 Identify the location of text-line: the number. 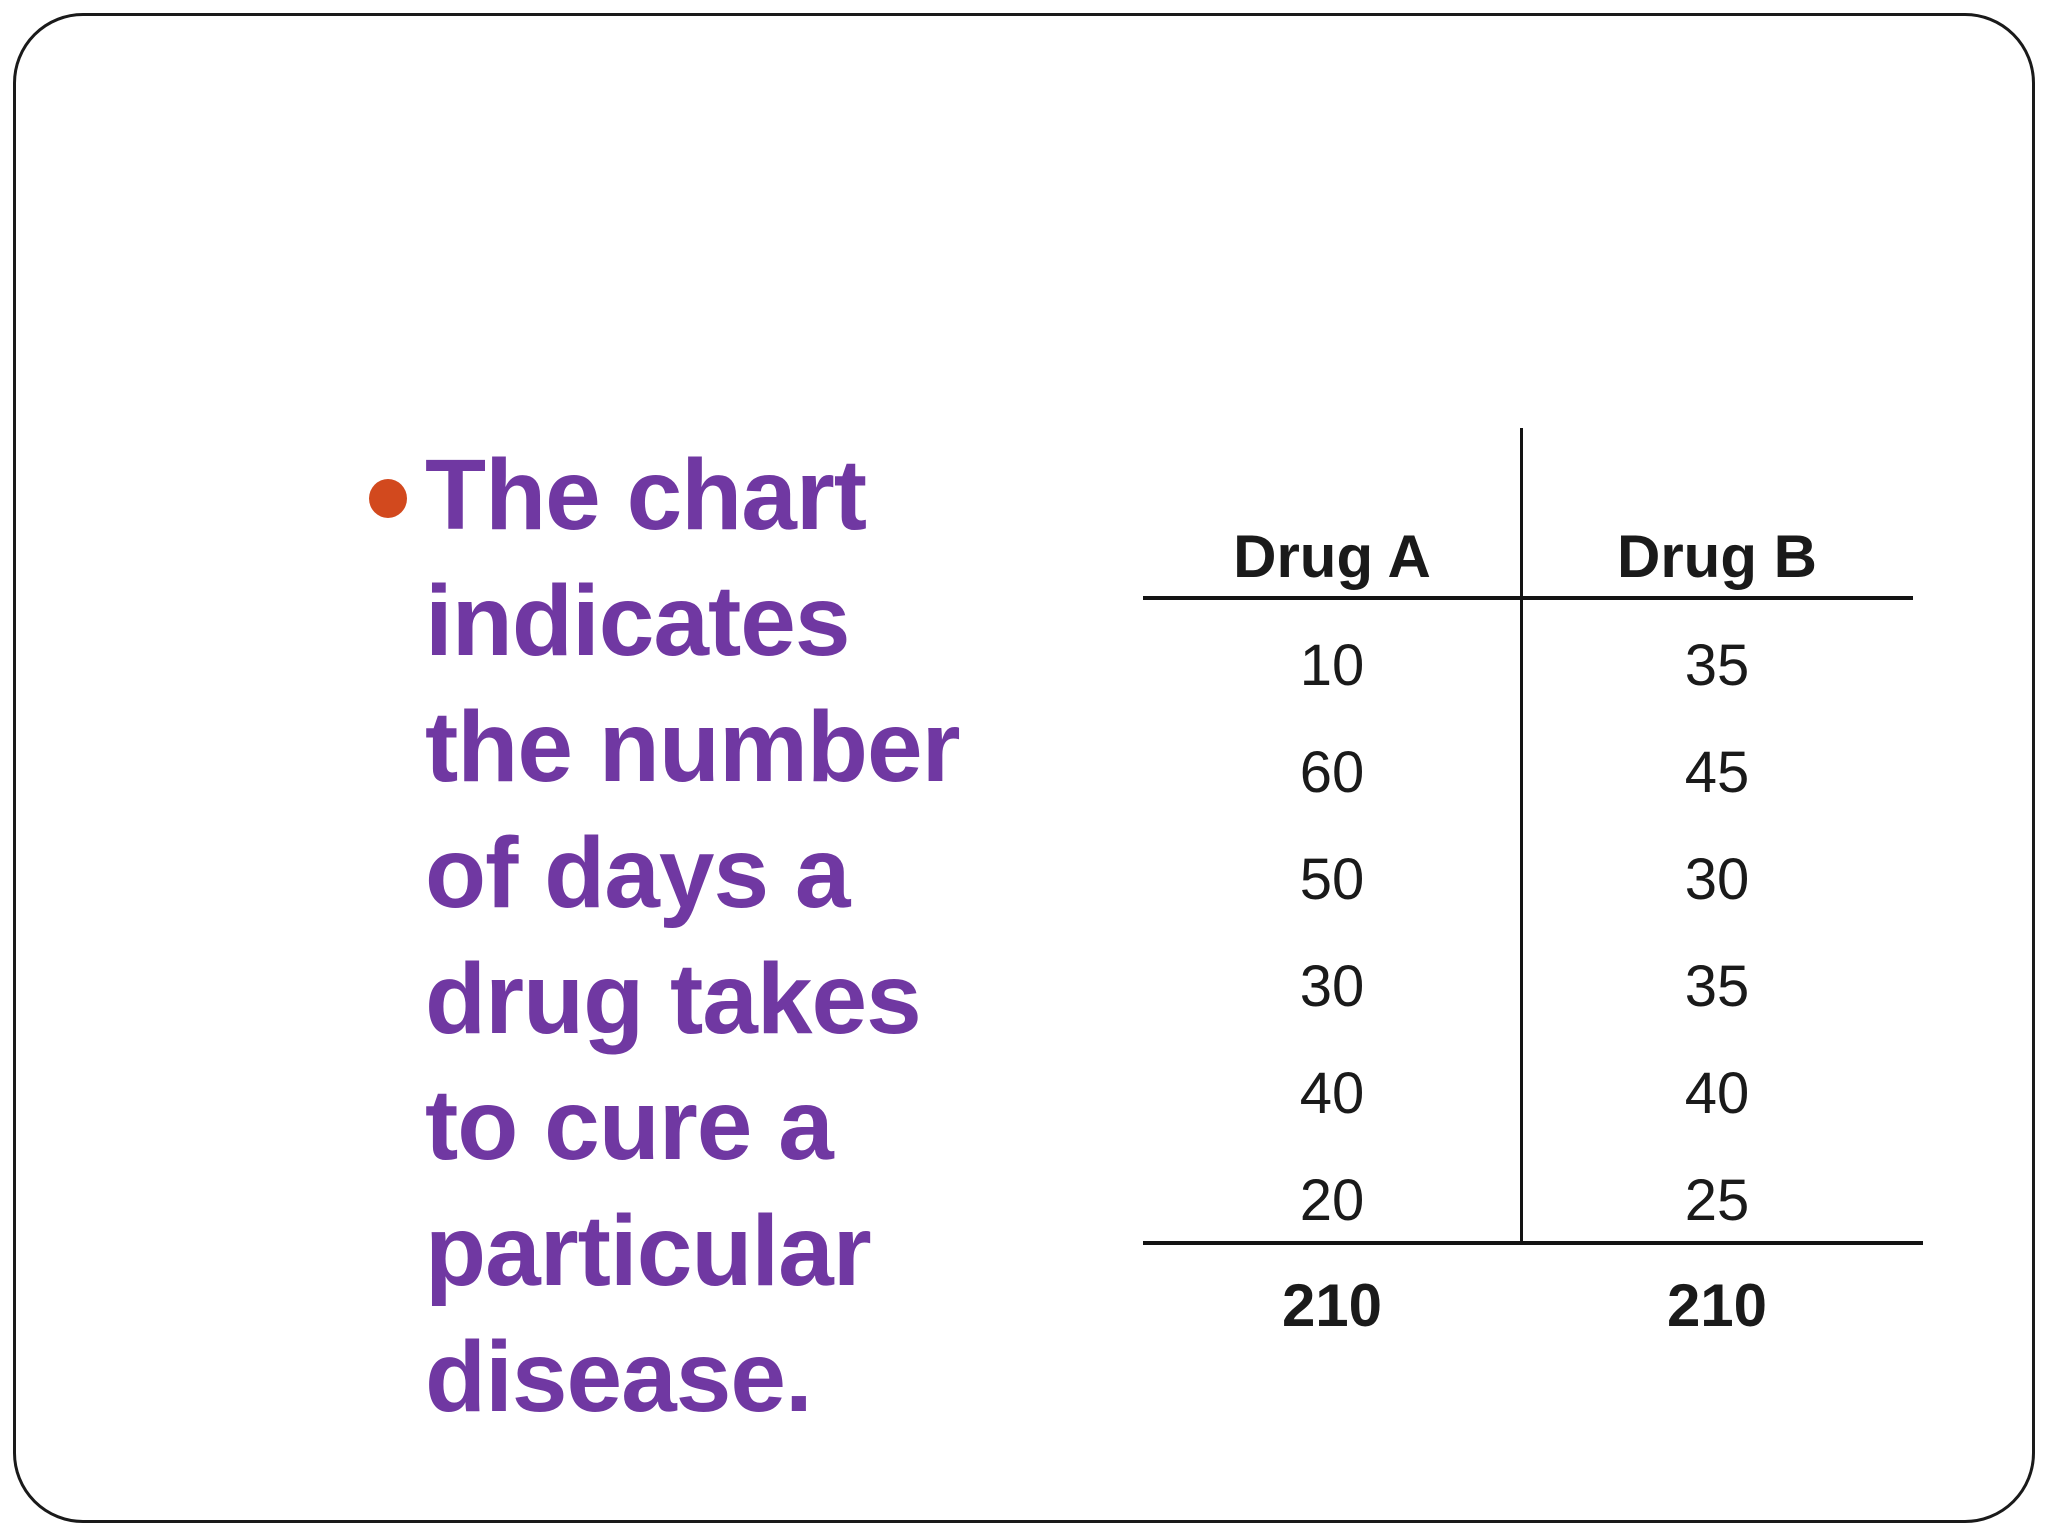
(692, 747).